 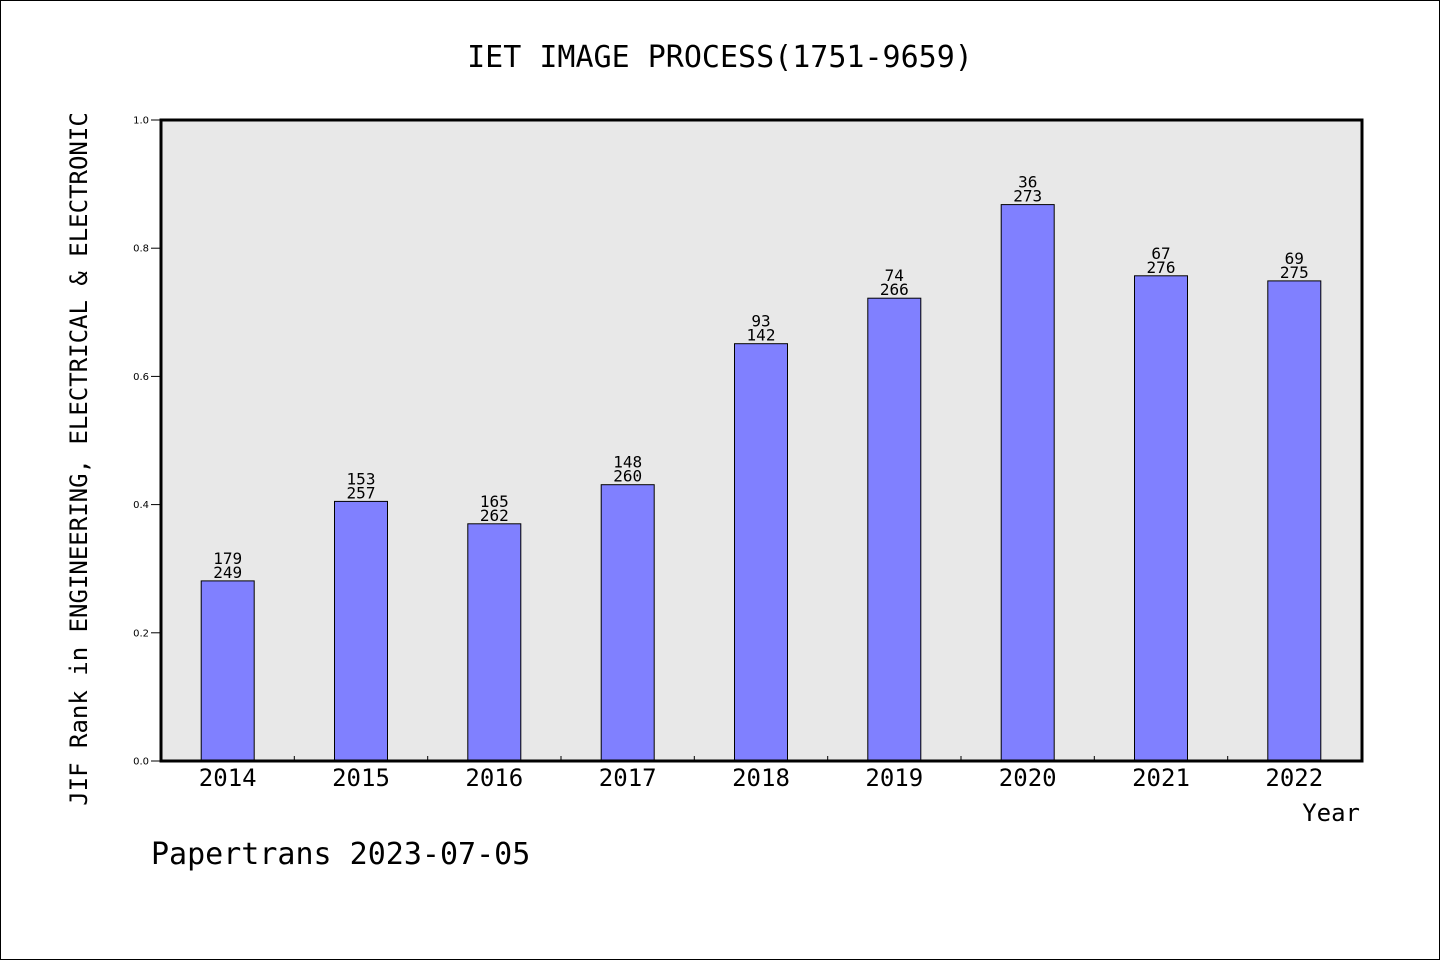 What do you see at coordinates (1027, 182) in the screenshot?
I see `bar-rank-label: 36` at bounding box center [1027, 182].